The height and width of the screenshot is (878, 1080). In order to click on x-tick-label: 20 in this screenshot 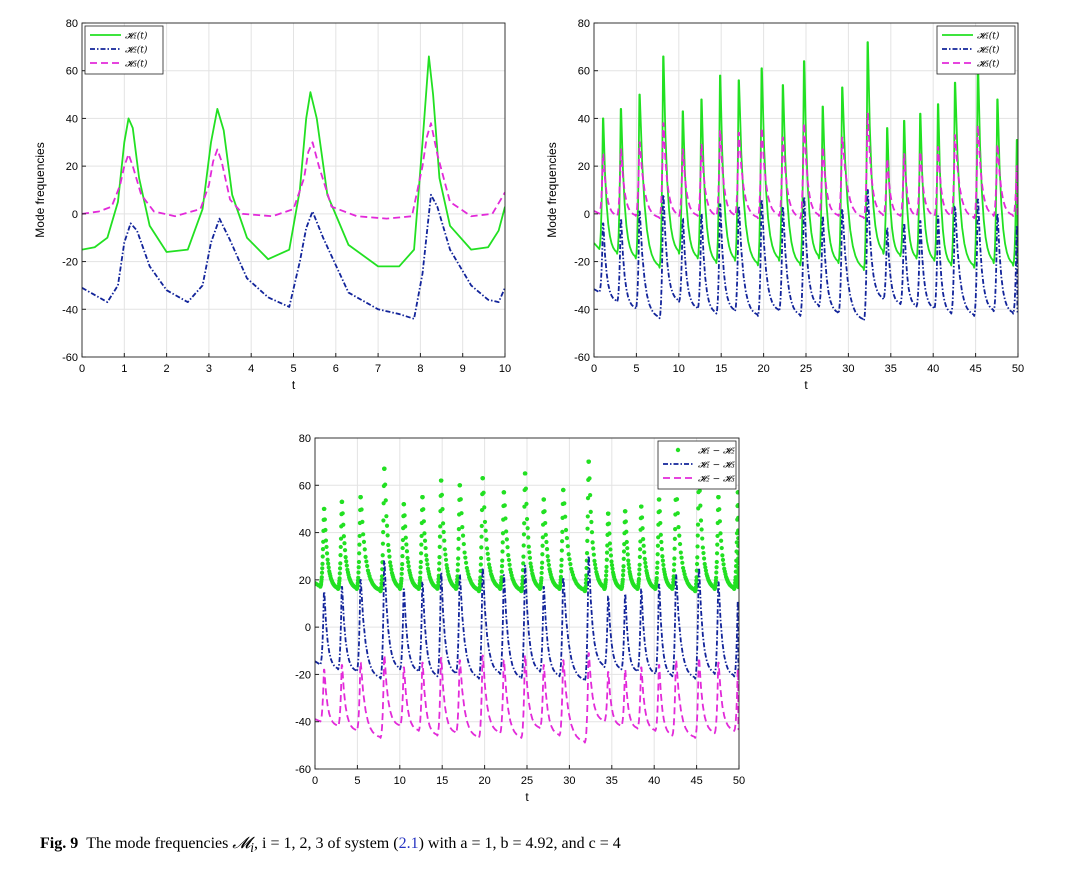, I will do `click(484, 781)`.